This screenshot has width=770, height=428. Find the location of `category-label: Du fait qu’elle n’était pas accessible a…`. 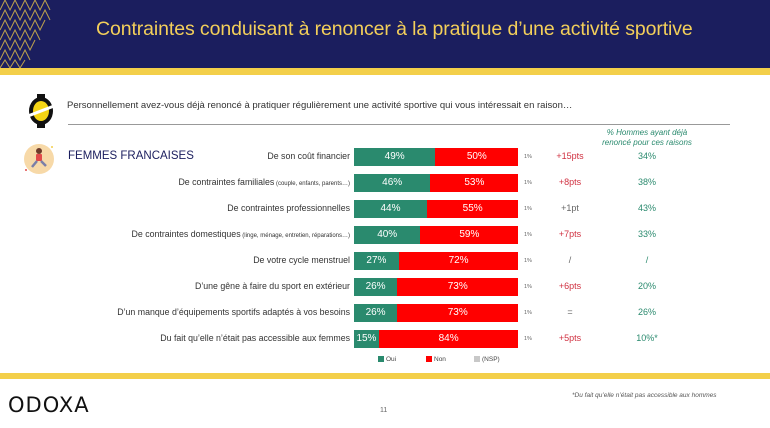

category-label: Du fait qu’elle n’était pas accessible a… is located at coordinates (255, 338).